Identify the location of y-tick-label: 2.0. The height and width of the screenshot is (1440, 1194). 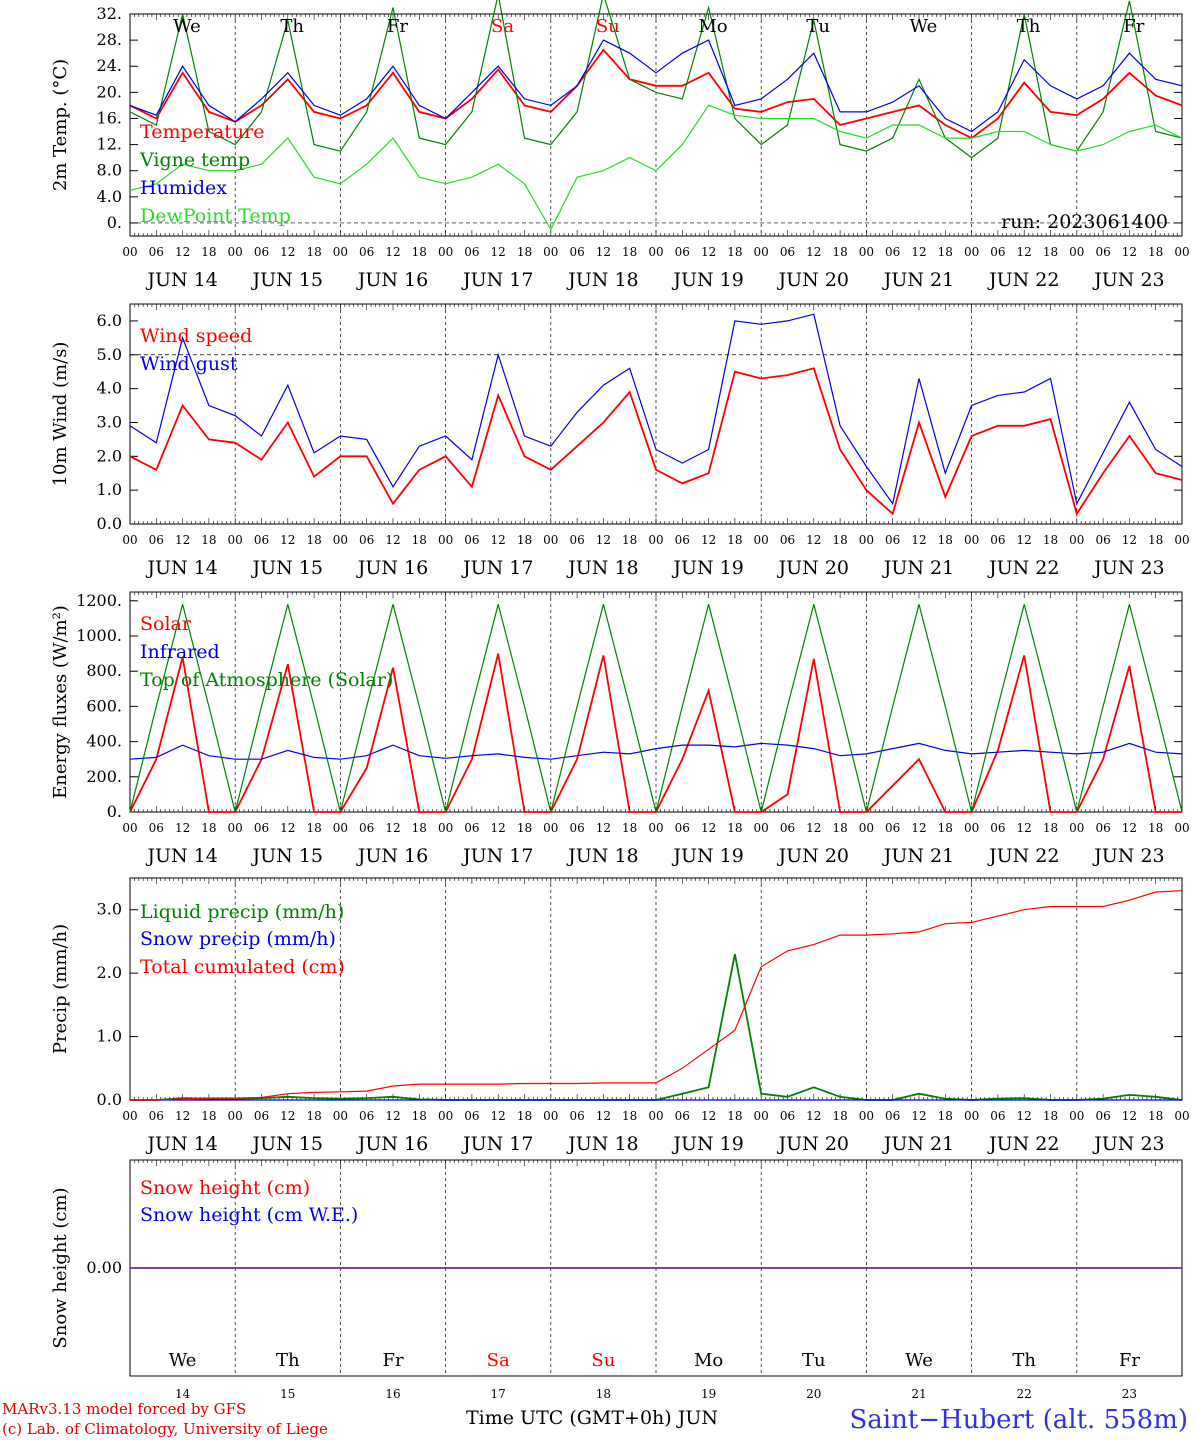
(109, 972).